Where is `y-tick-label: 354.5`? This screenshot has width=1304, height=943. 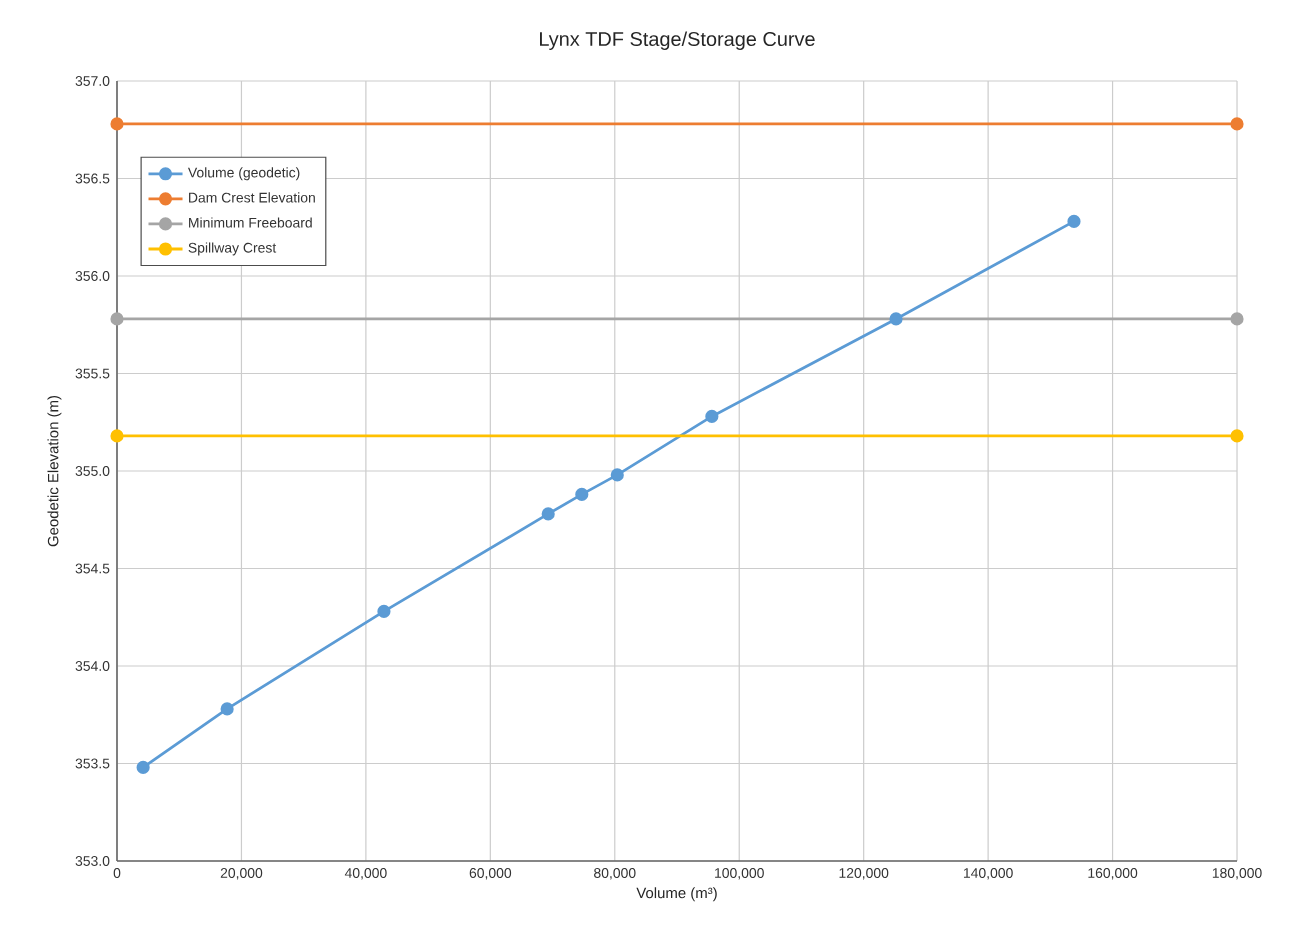 y-tick-label: 354.5 is located at coordinates (92, 568).